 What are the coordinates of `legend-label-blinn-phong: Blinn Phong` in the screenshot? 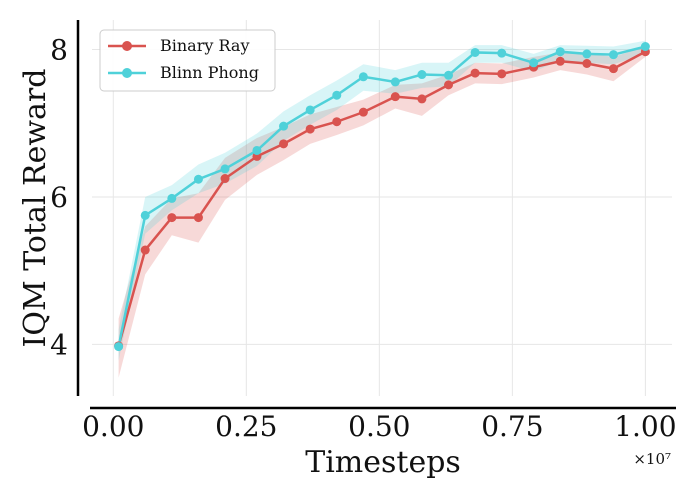 It's located at (209, 72).